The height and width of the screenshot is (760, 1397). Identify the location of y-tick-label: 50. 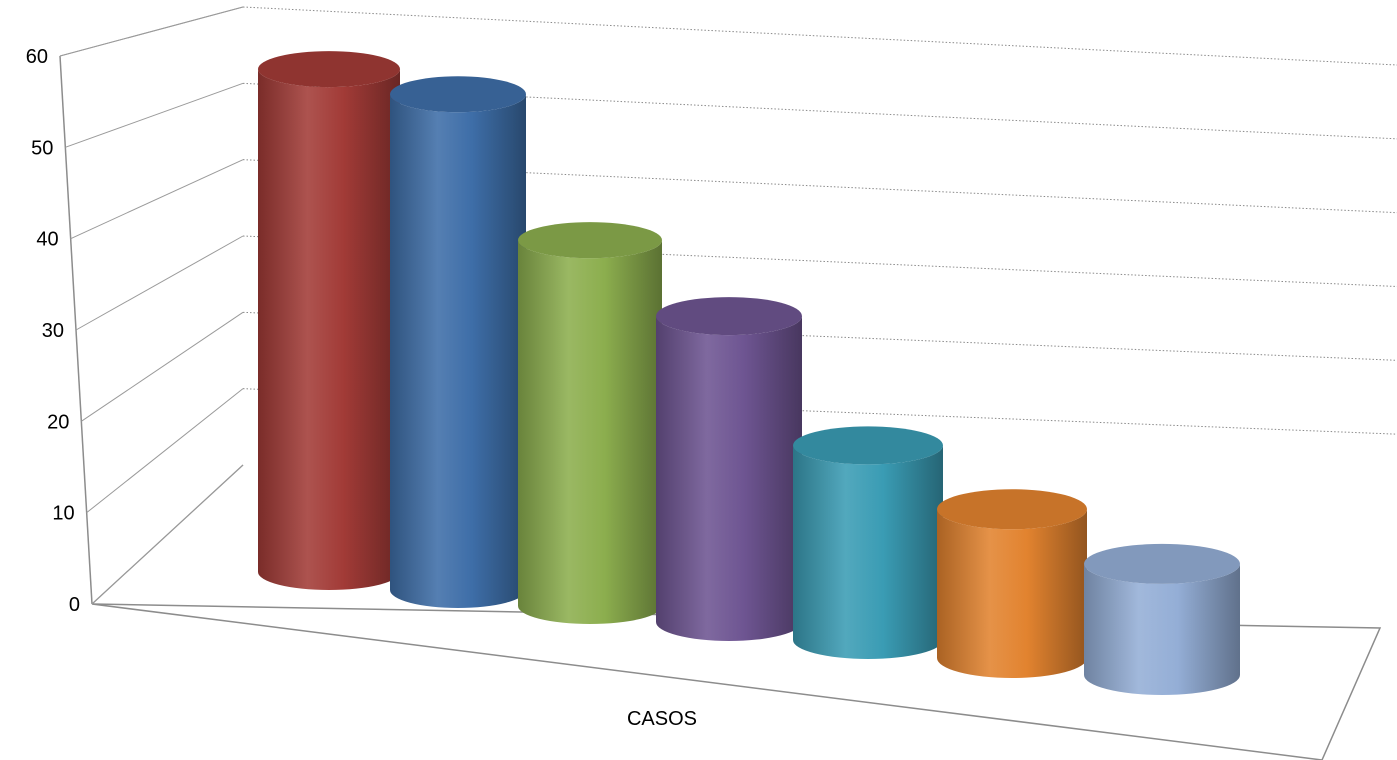
(42, 148).